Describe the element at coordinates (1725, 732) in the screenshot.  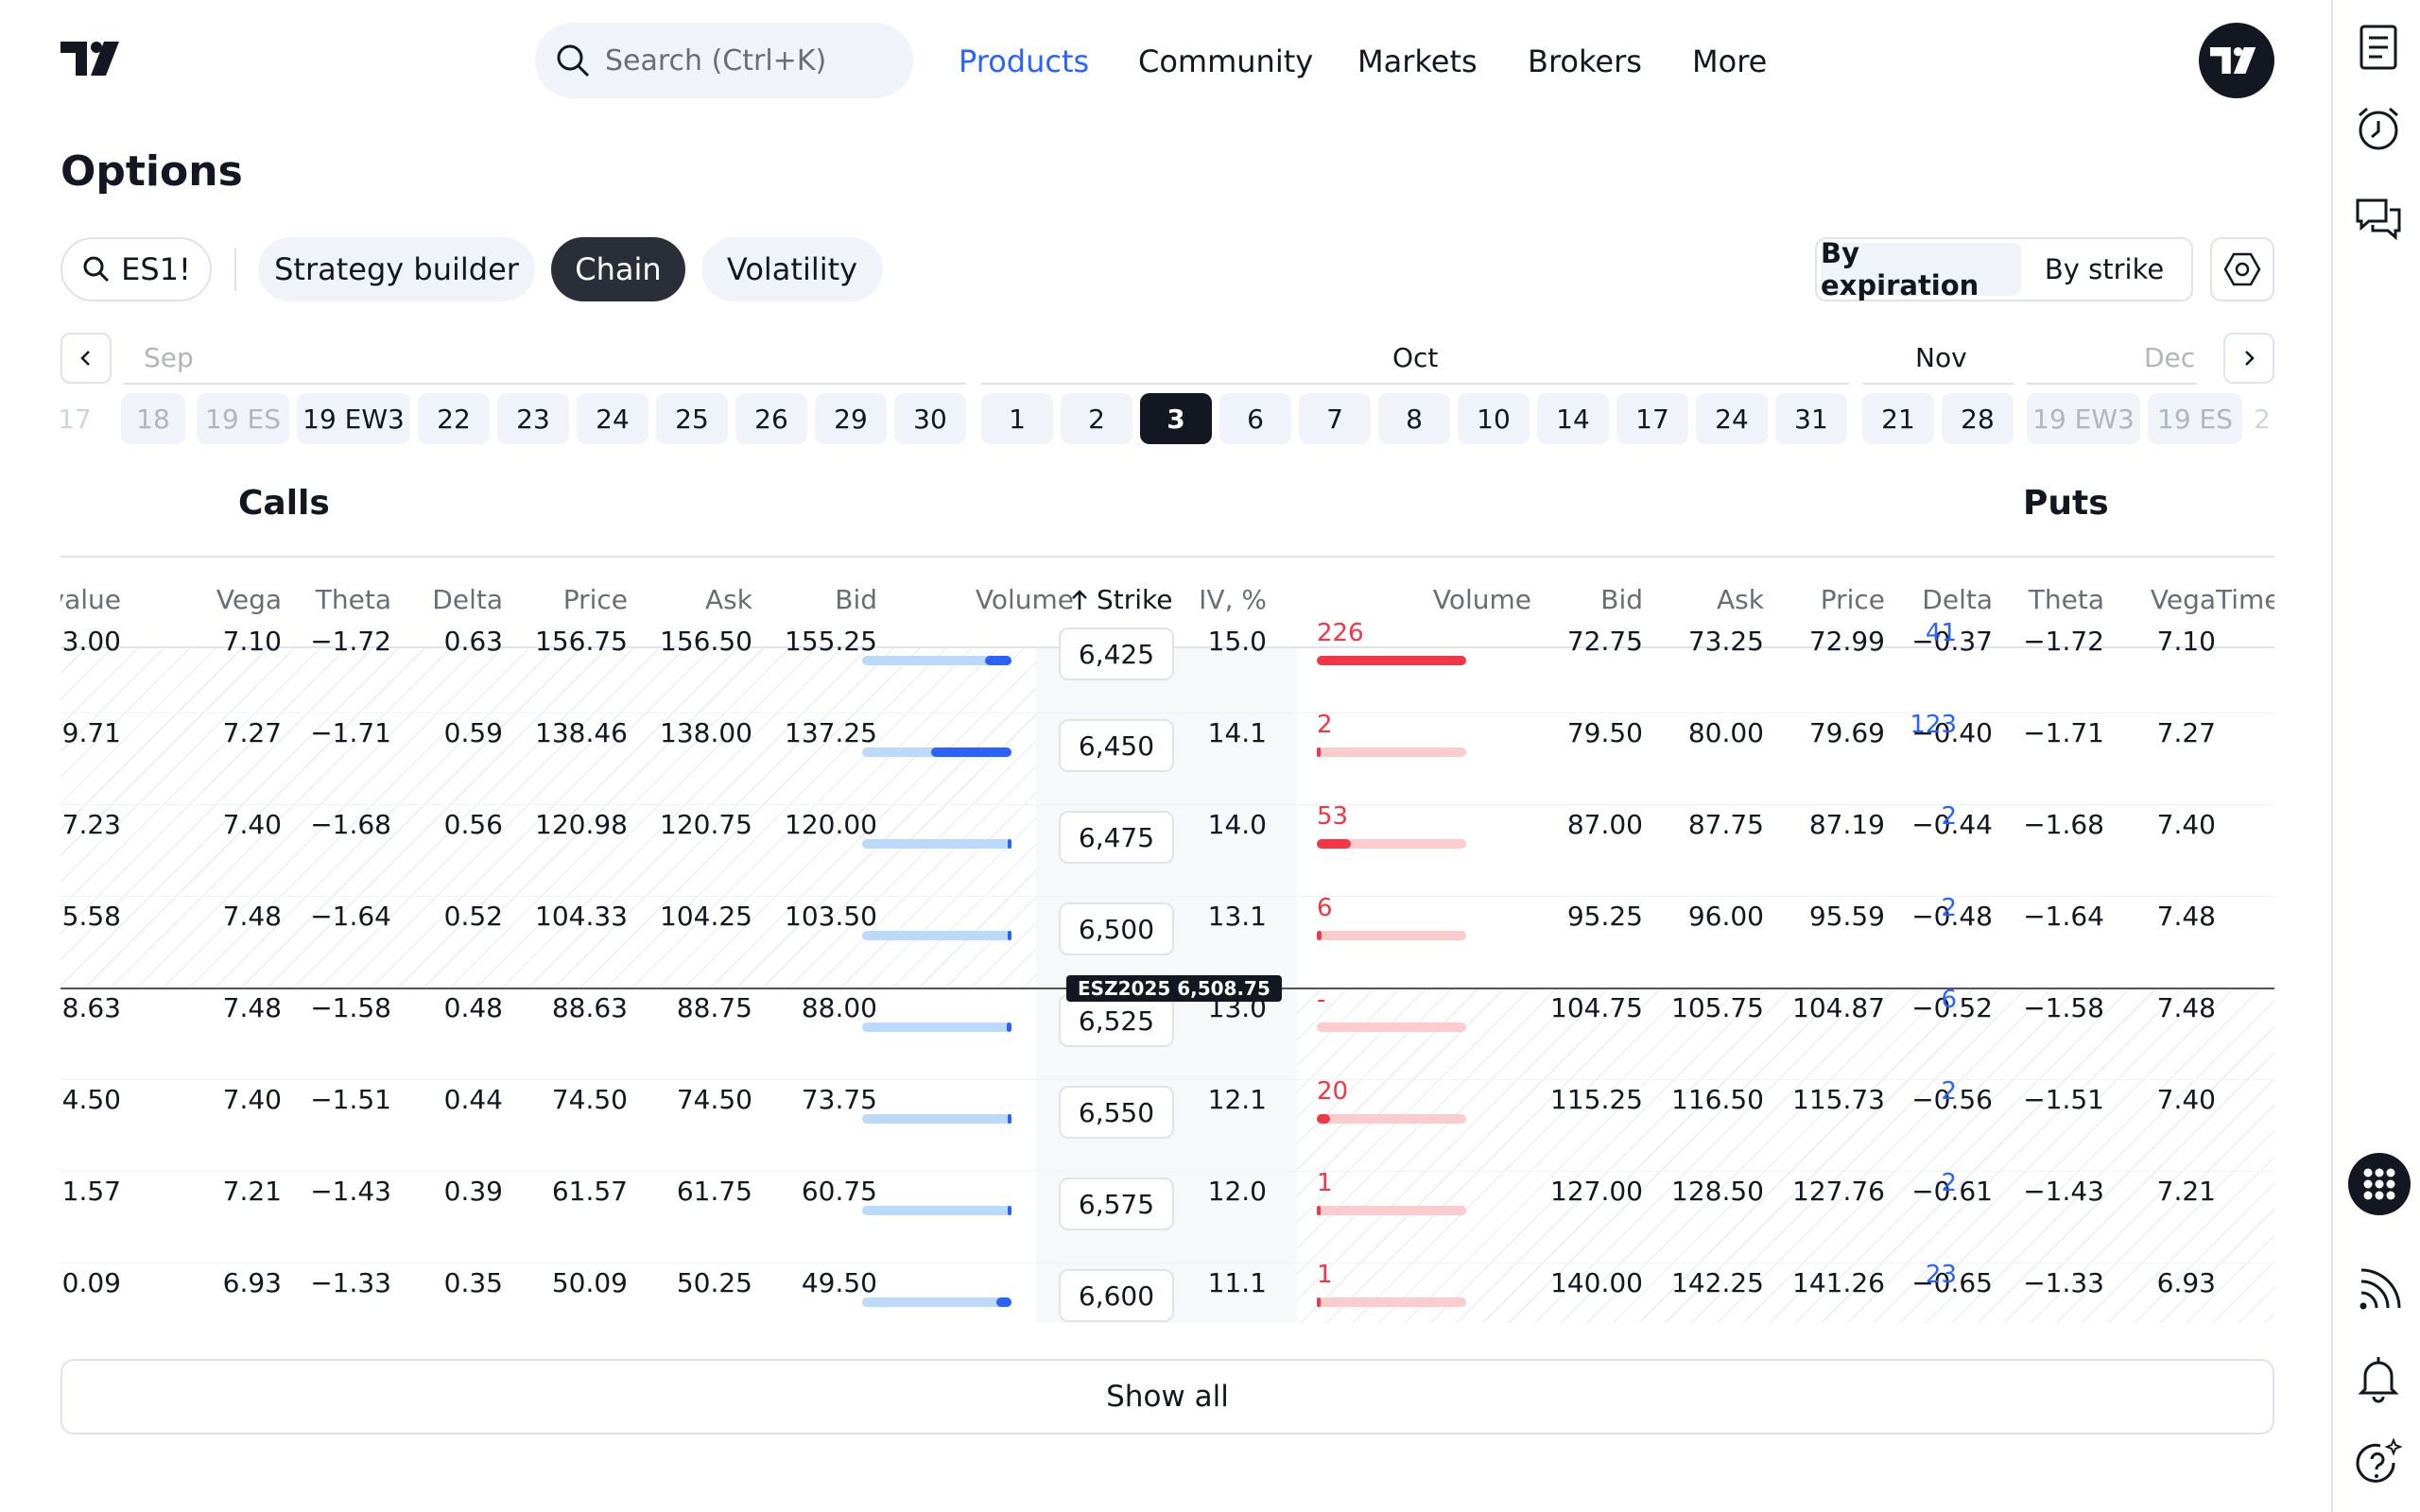
I see `cell-put-ask: 80.00` at that location.